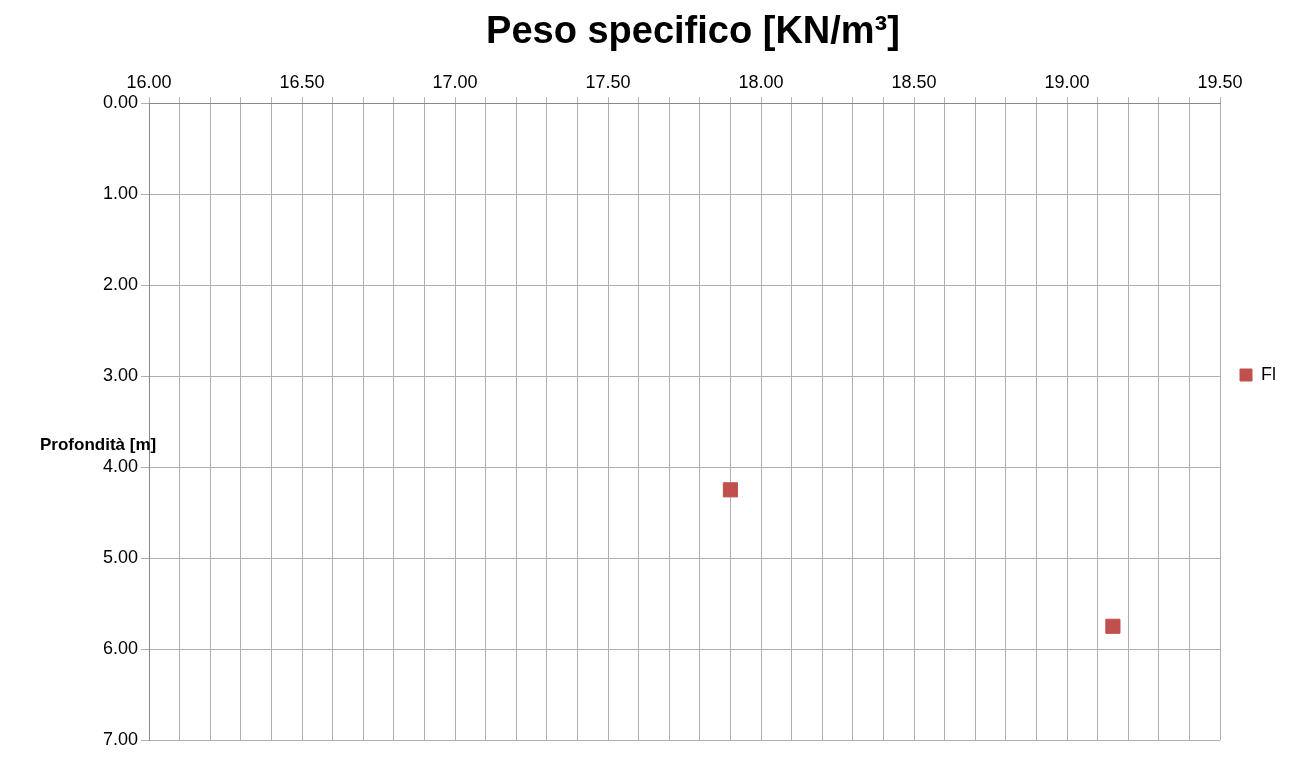 The width and height of the screenshot is (1306, 760). Describe the element at coordinates (149, 82) in the screenshot. I see `x-tick-label: 16.00` at that location.